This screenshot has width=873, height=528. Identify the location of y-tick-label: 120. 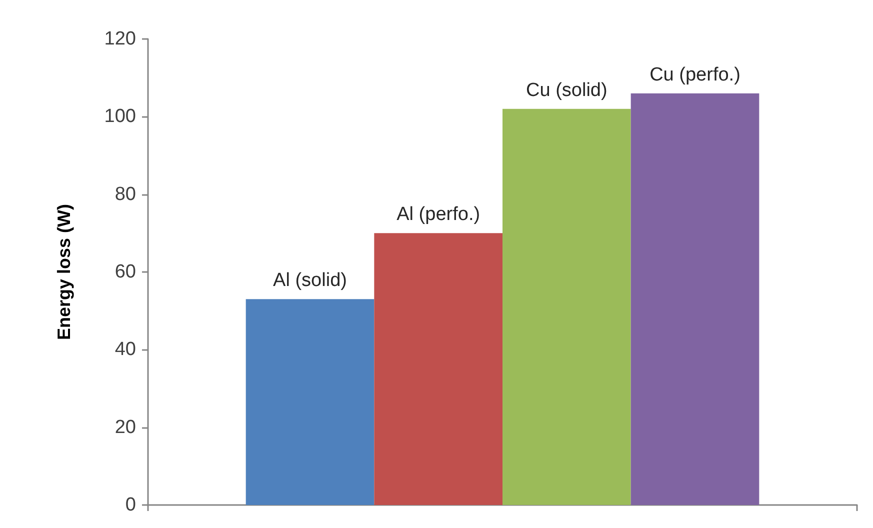
(120, 39).